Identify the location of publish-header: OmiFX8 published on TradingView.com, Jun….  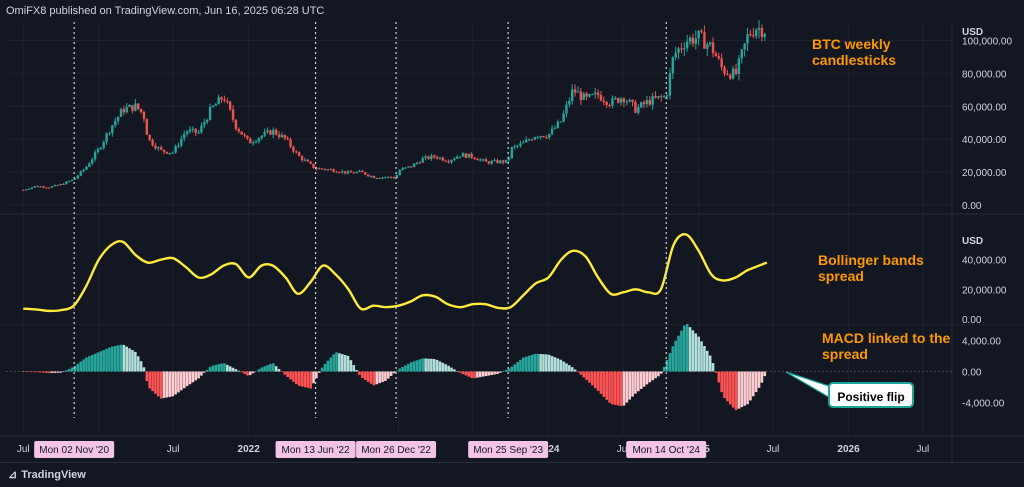
(165, 11).